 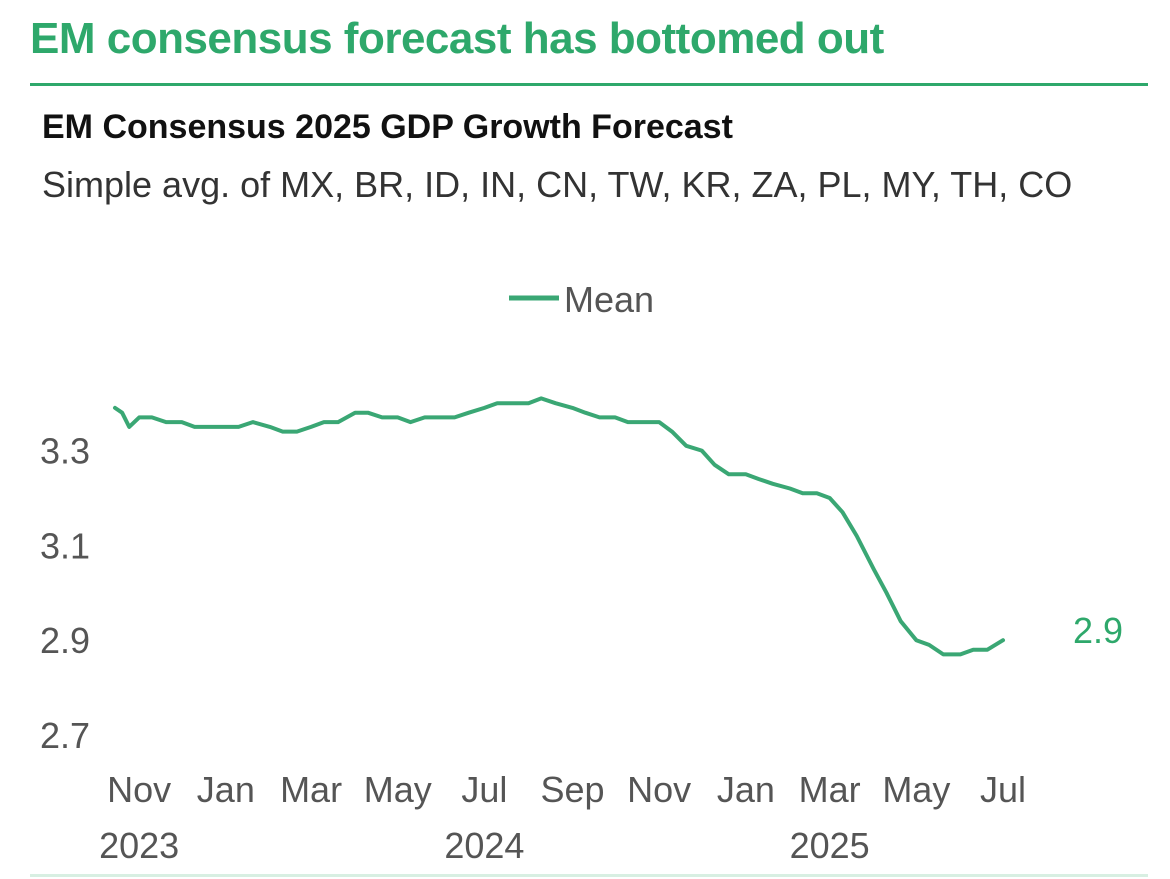 I want to click on y-tick-label: 2.7, so click(x=65, y=735).